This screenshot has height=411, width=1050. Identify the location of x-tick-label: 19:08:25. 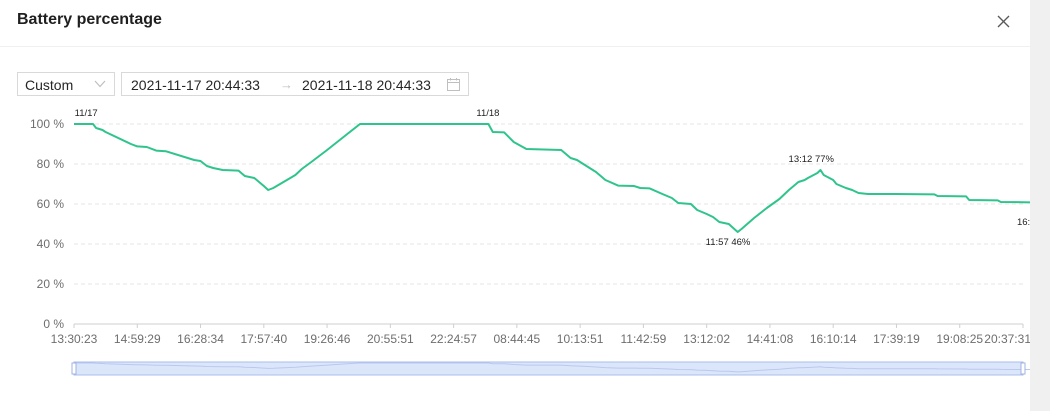
(959, 339).